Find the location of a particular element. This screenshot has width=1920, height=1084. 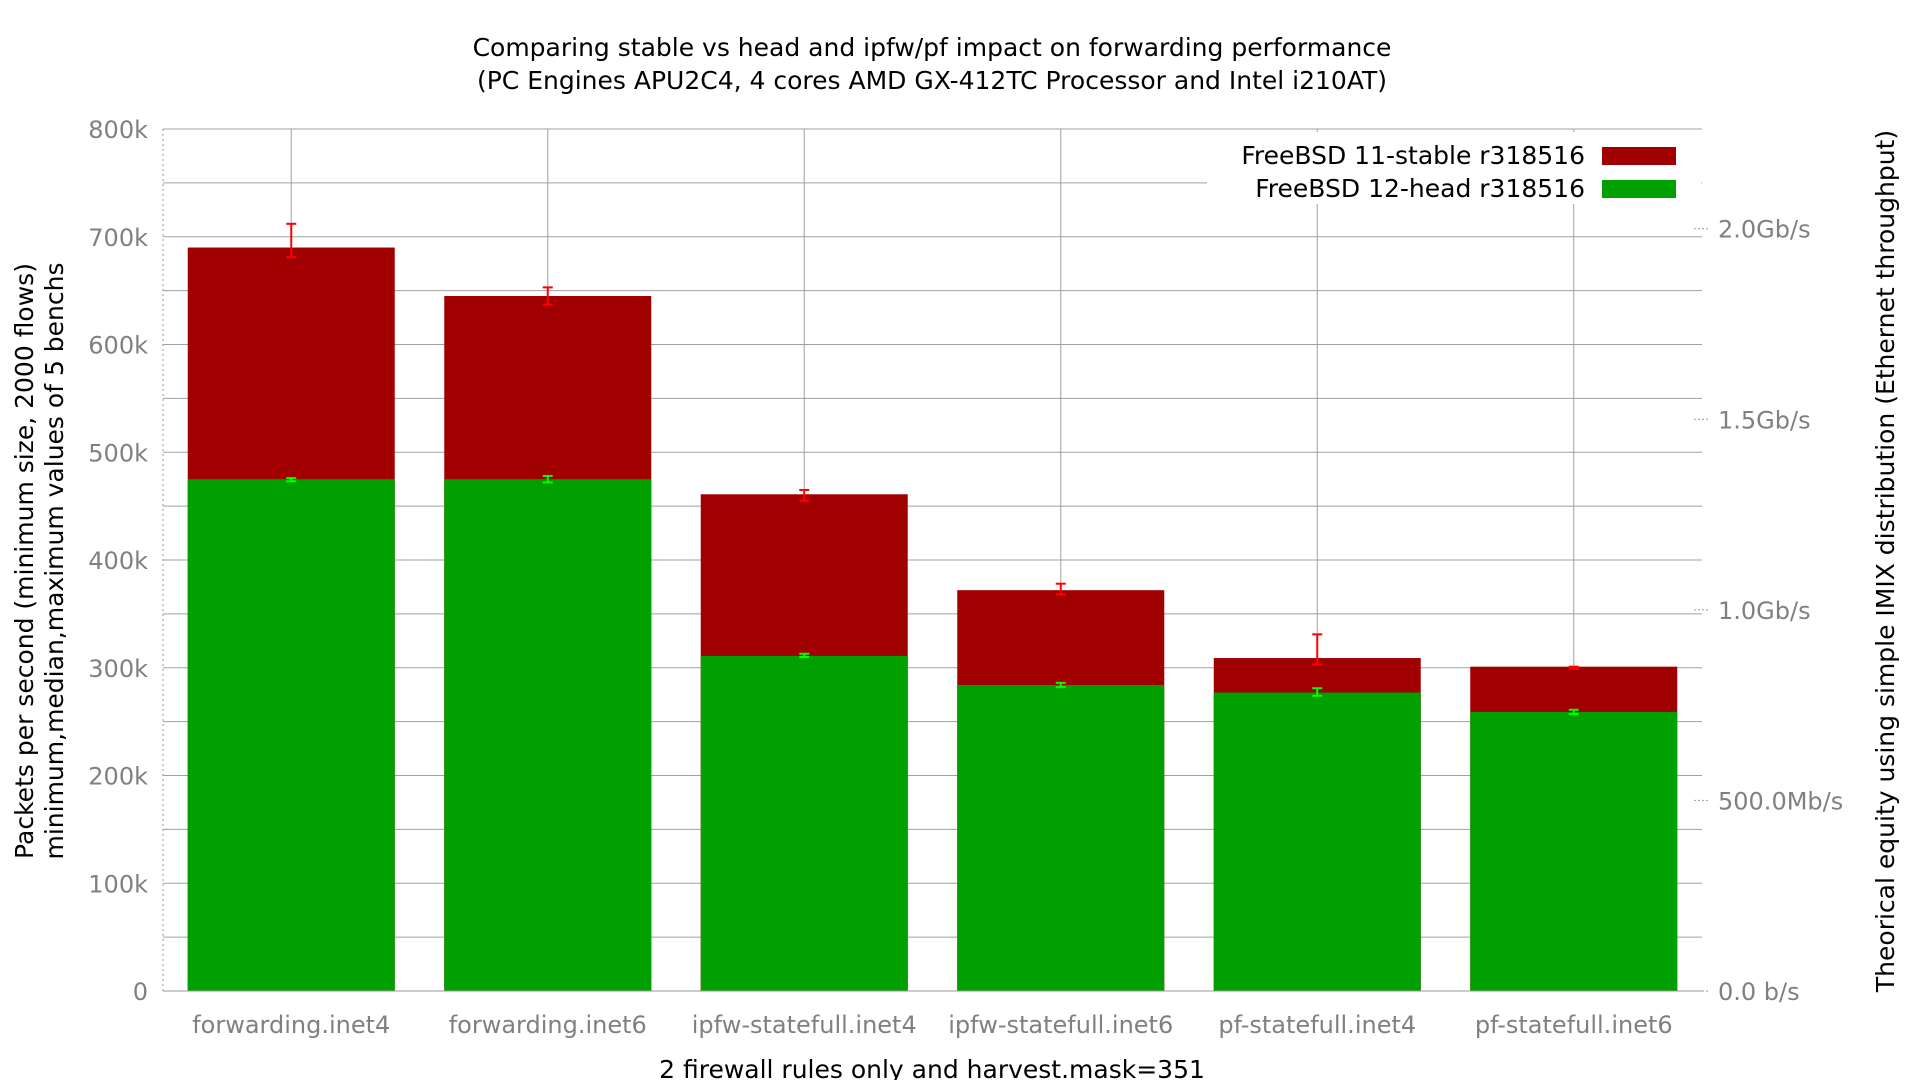

x-tick-label: pf-statefull.inet6 is located at coordinates (1574, 1025).